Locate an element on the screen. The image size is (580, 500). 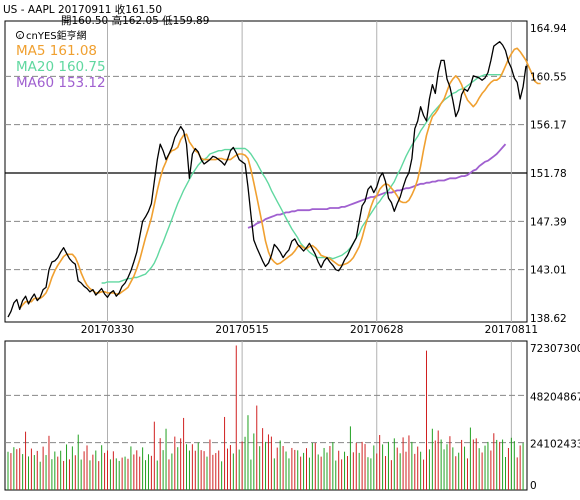
volume-tick-label: 48204867 is located at coordinates (555, 397).